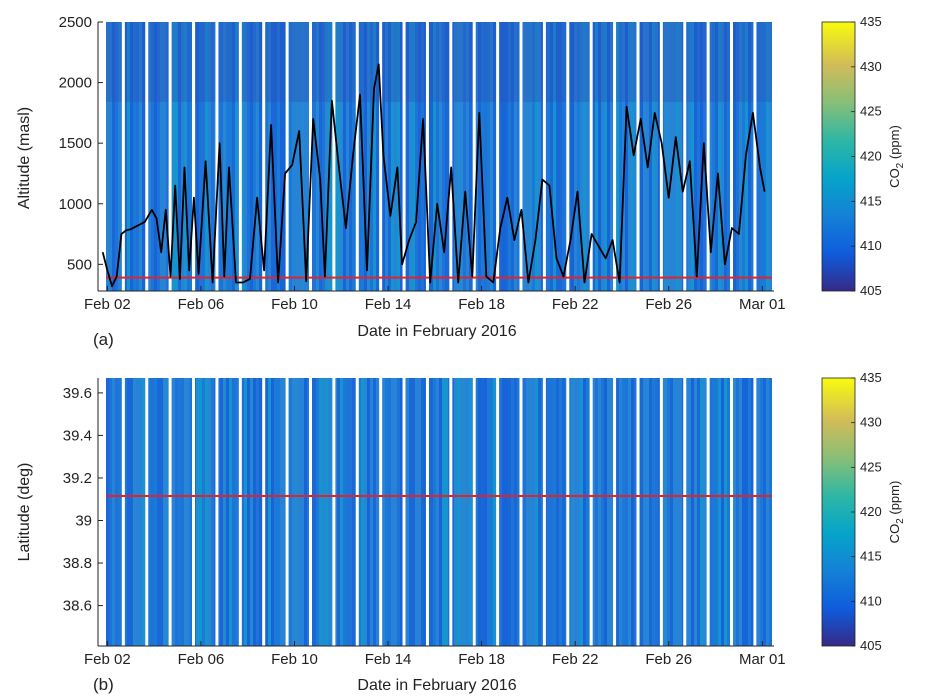 The image size is (925, 698). Describe the element at coordinates (75, 204) in the screenshot. I see `y-tick-label: 1000` at that location.